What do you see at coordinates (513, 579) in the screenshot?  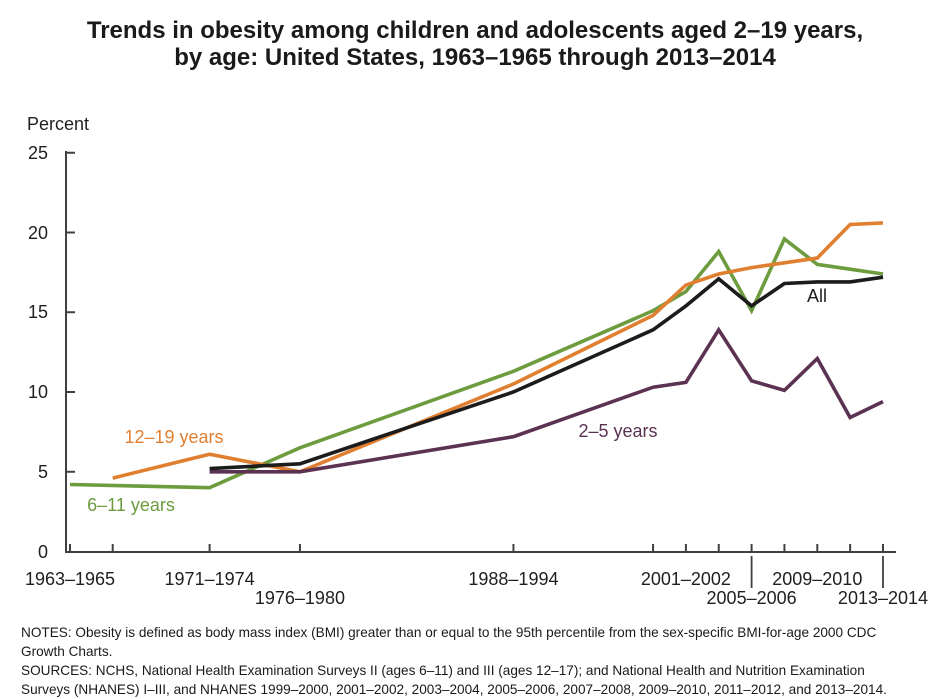 I see `x-tick-label: 1988–1994` at bounding box center [513, 579].